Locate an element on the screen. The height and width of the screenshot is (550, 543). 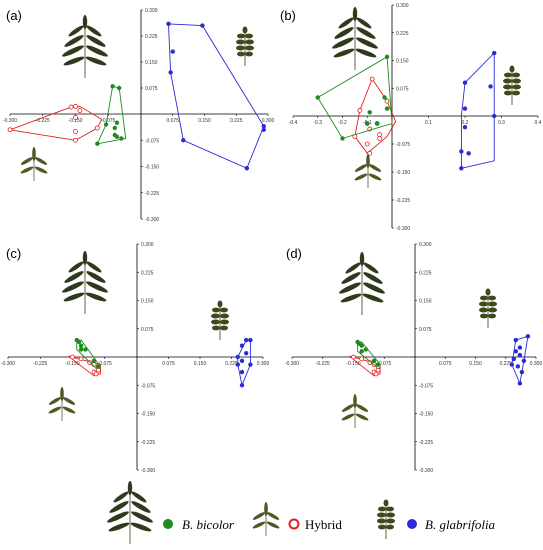
x-tick-label: 0.300 is located at coordinates (536, 364).